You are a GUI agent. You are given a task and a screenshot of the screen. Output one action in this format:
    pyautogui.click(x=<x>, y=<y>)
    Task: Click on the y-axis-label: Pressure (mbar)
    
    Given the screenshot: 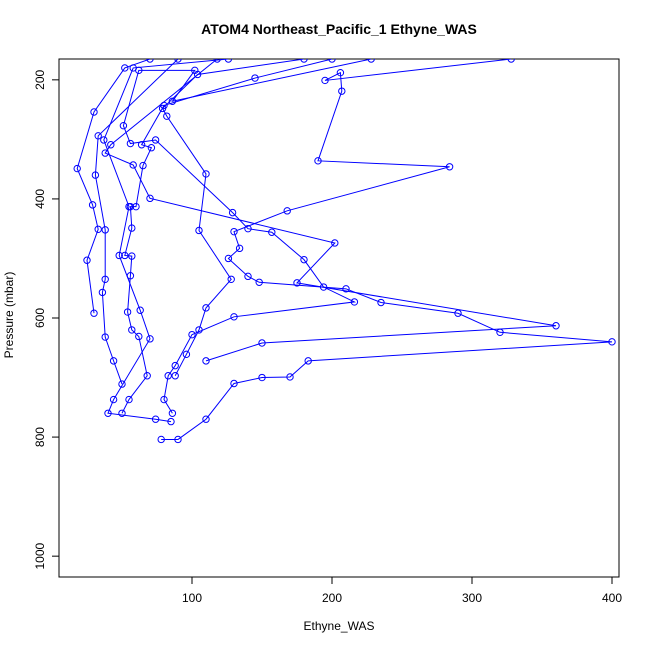 What is the action you would take?
    pyautogui.click(x=9, y=315)
    